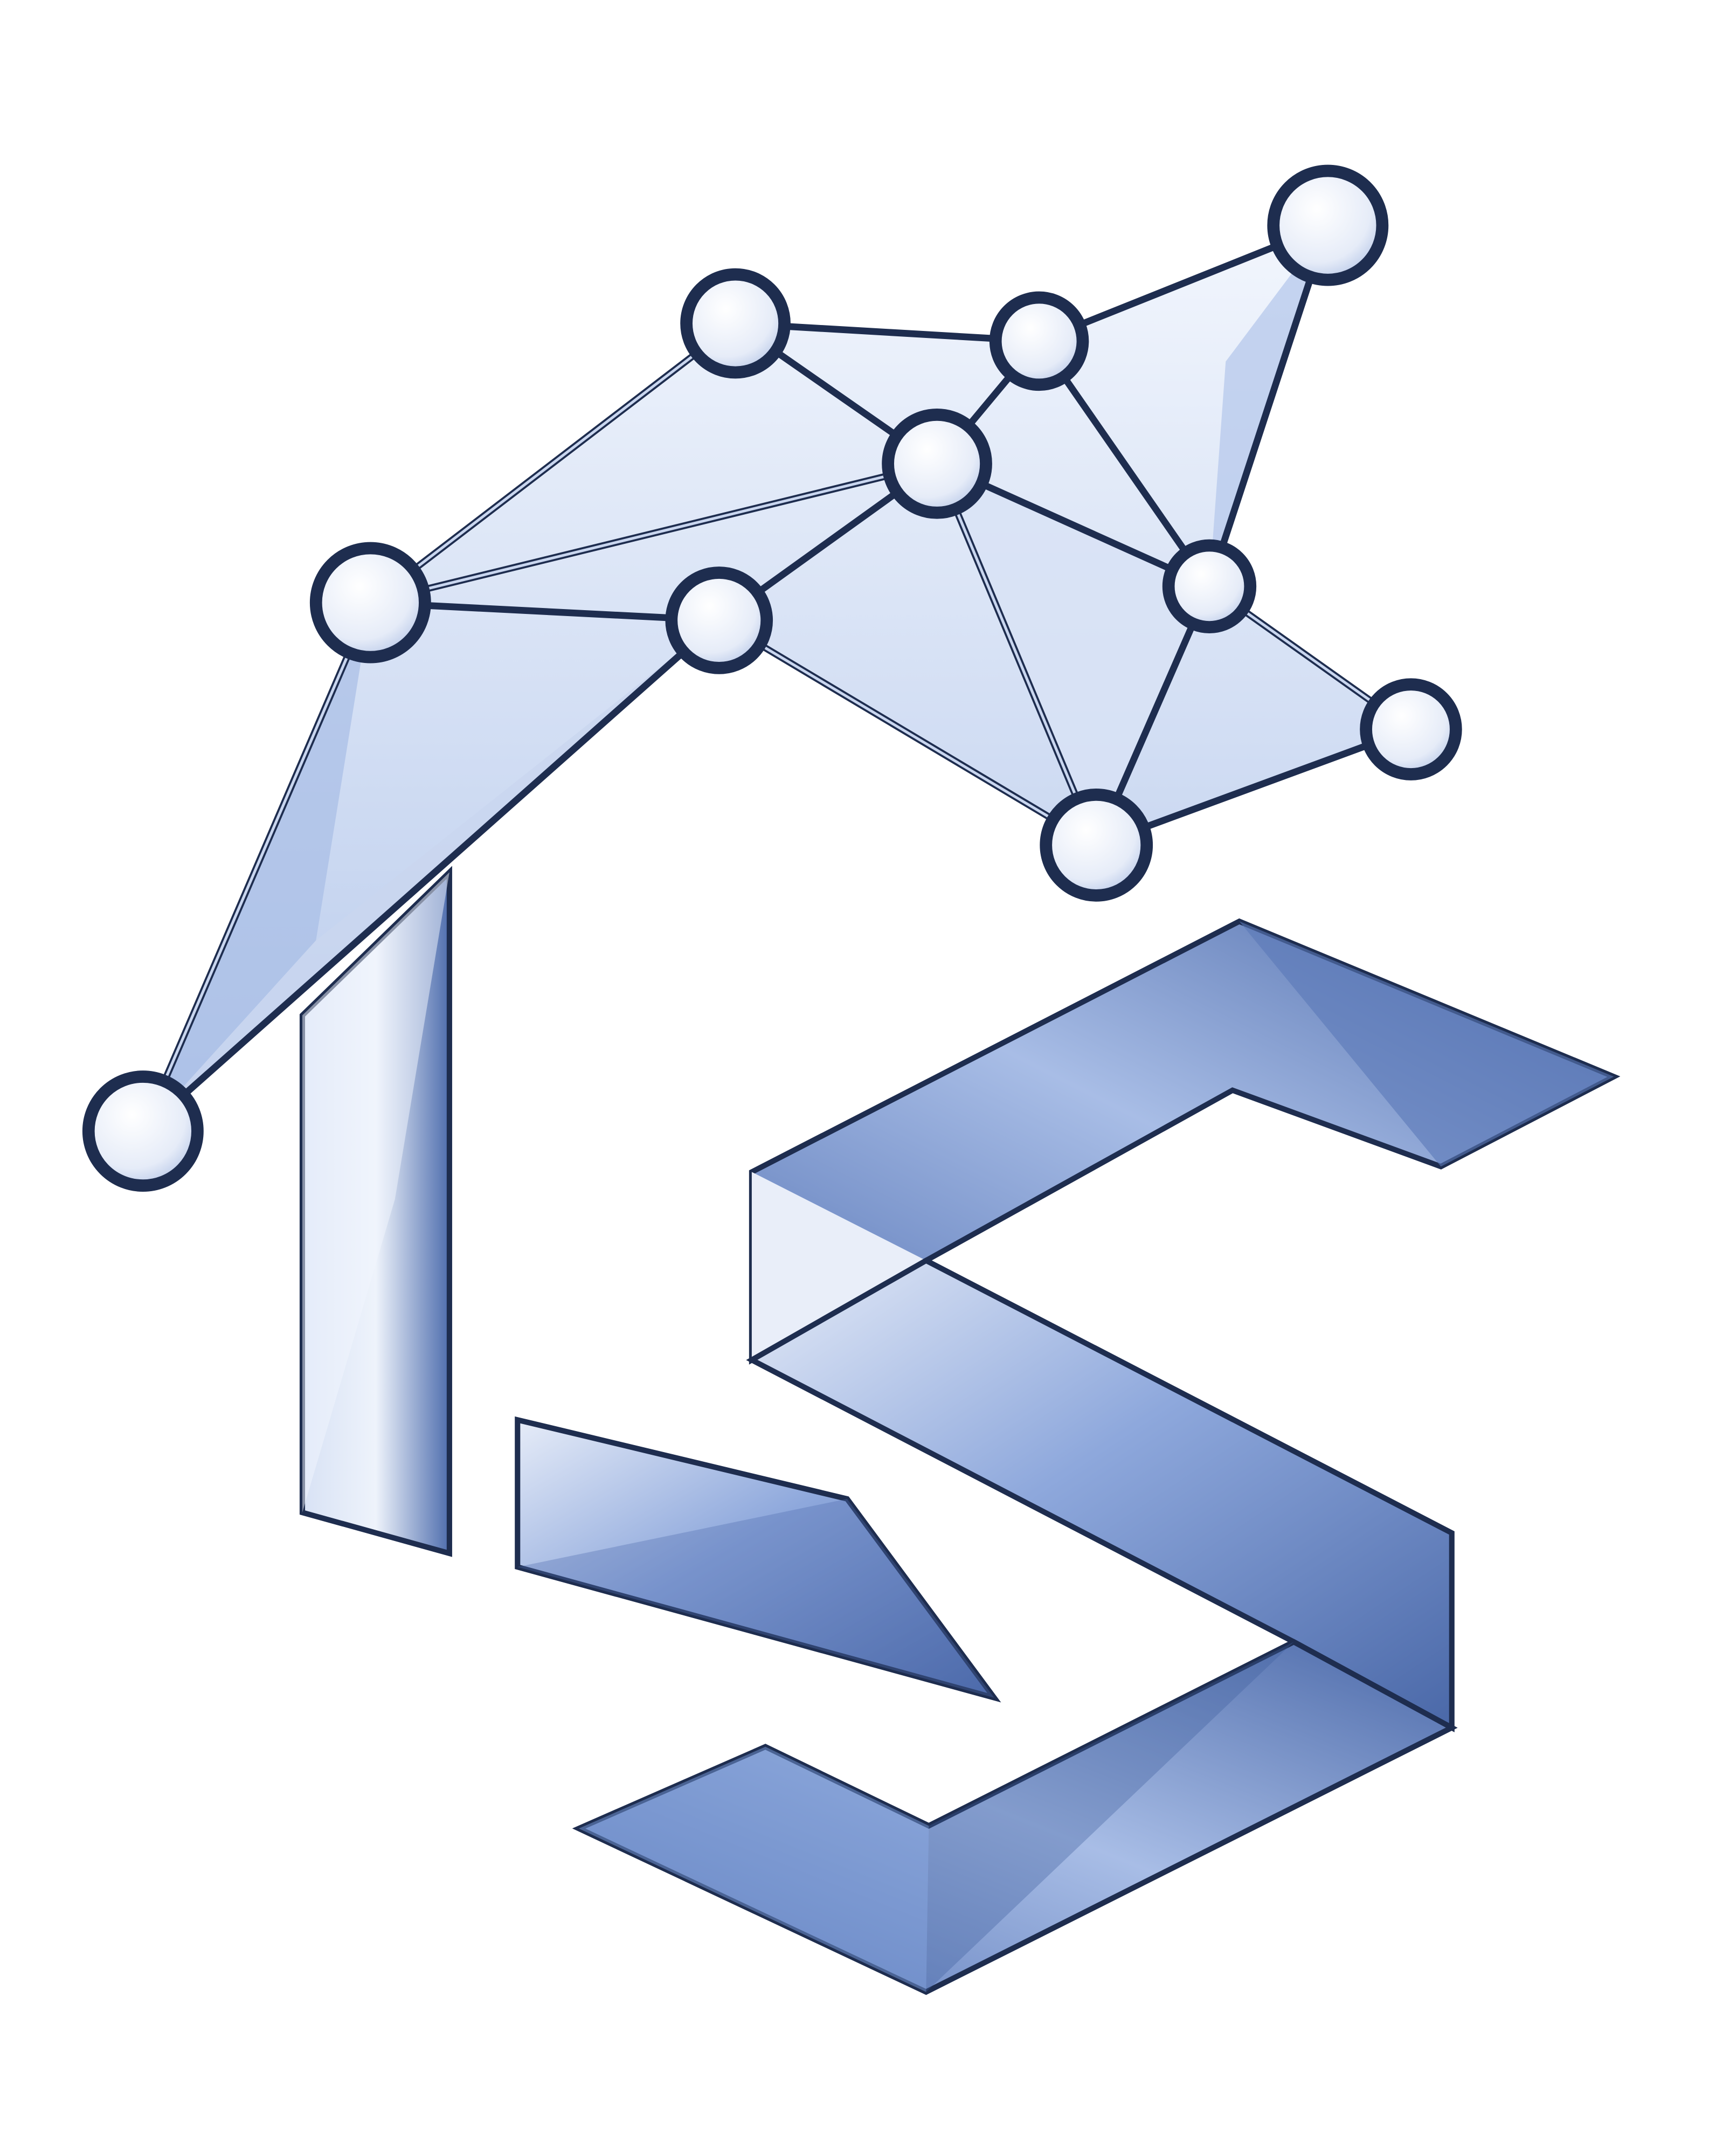  Describe the element at coordinates (375, 1212) in the screenshot. I see `letter-l-pillar` at that location.